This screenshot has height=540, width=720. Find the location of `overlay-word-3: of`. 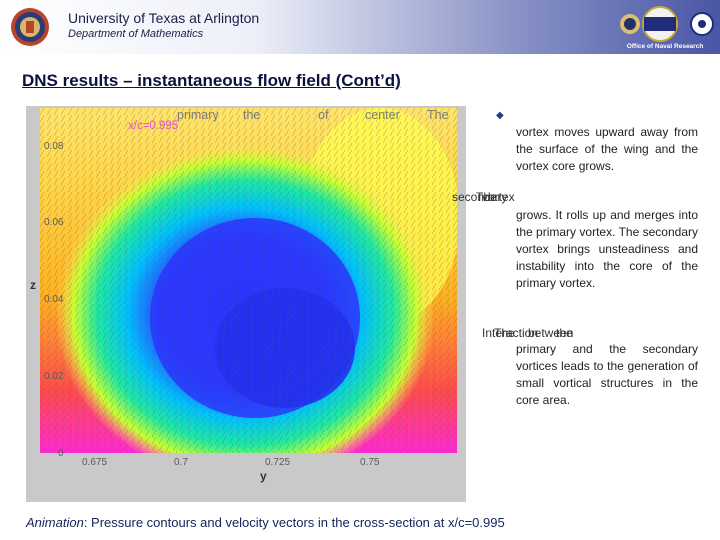

overlay-word-3: of is located at coordinates (323, 115).